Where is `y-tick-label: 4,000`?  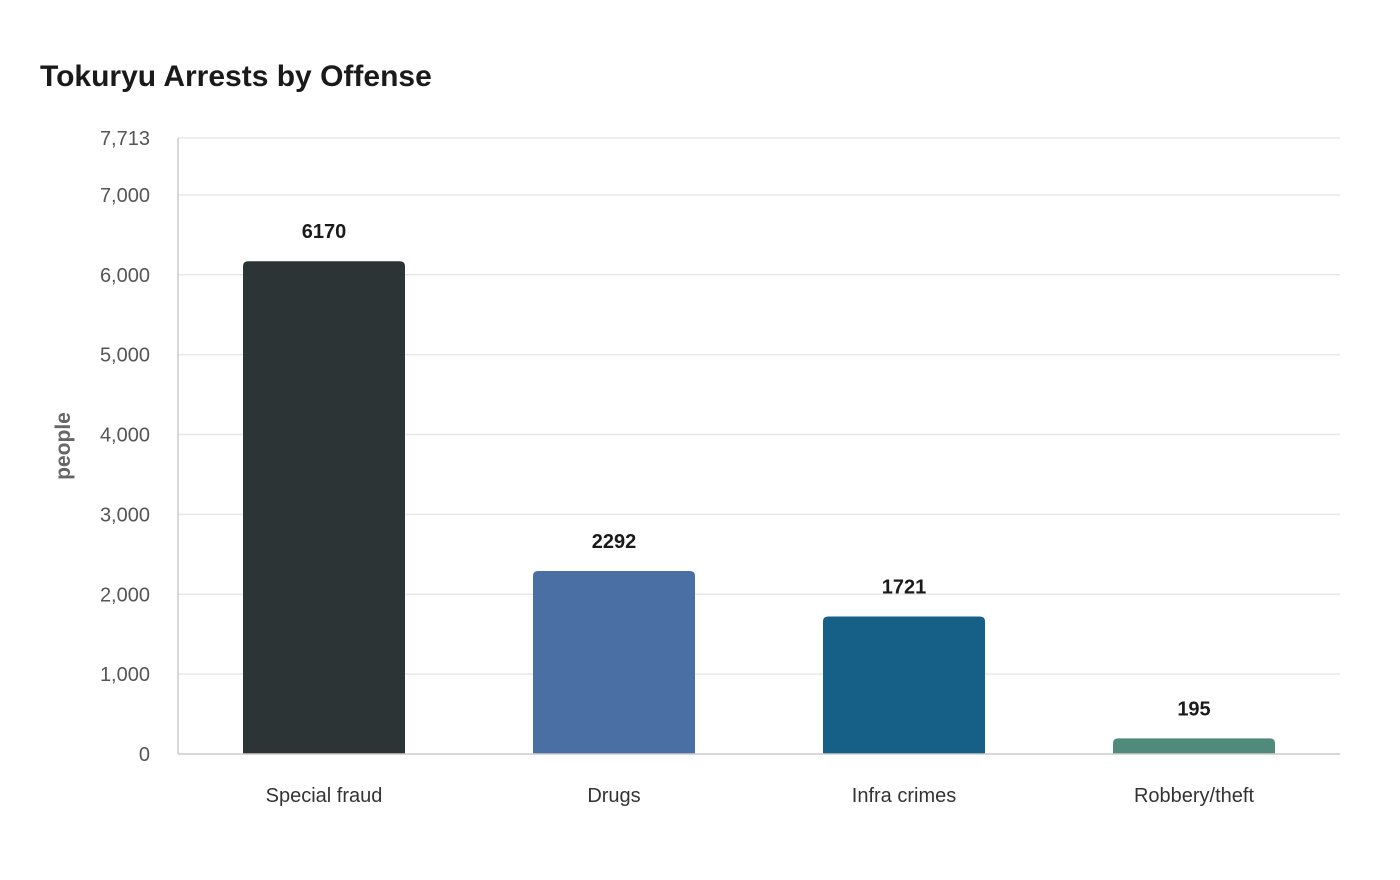
y-tick-label: 4,000 is located at coordinates (125, 436).